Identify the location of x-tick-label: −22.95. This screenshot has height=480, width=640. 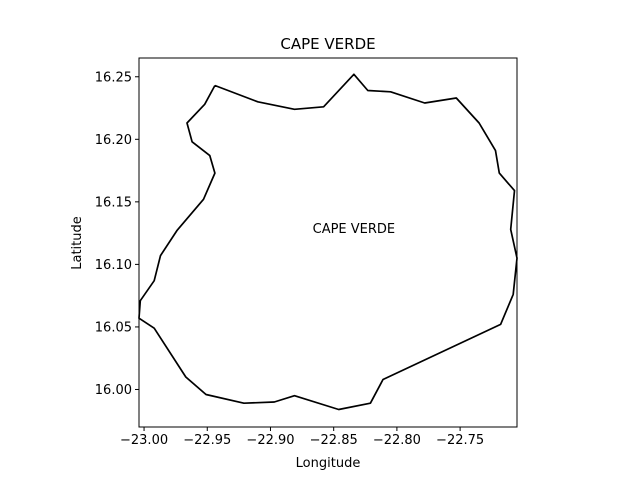
(207, 440).